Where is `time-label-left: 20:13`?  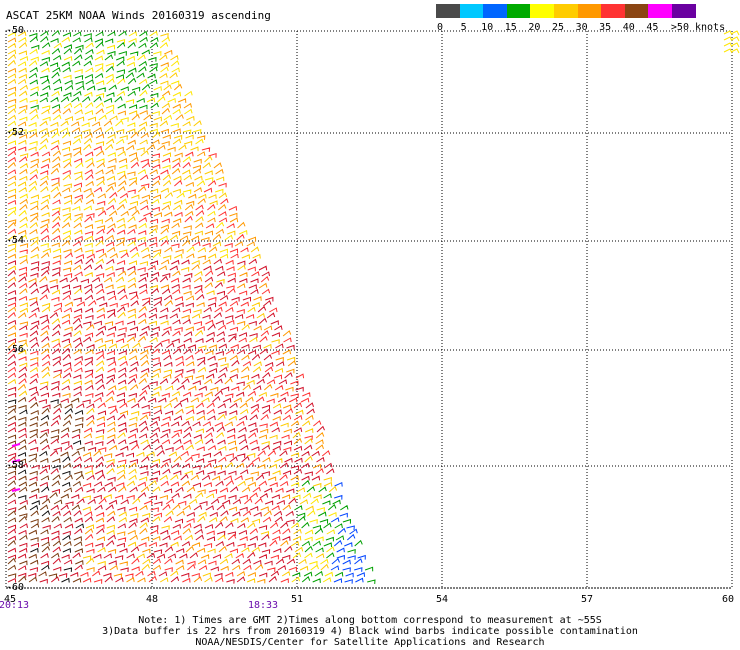
time-label-left: 20:13 is located at coordinates (15, 605).